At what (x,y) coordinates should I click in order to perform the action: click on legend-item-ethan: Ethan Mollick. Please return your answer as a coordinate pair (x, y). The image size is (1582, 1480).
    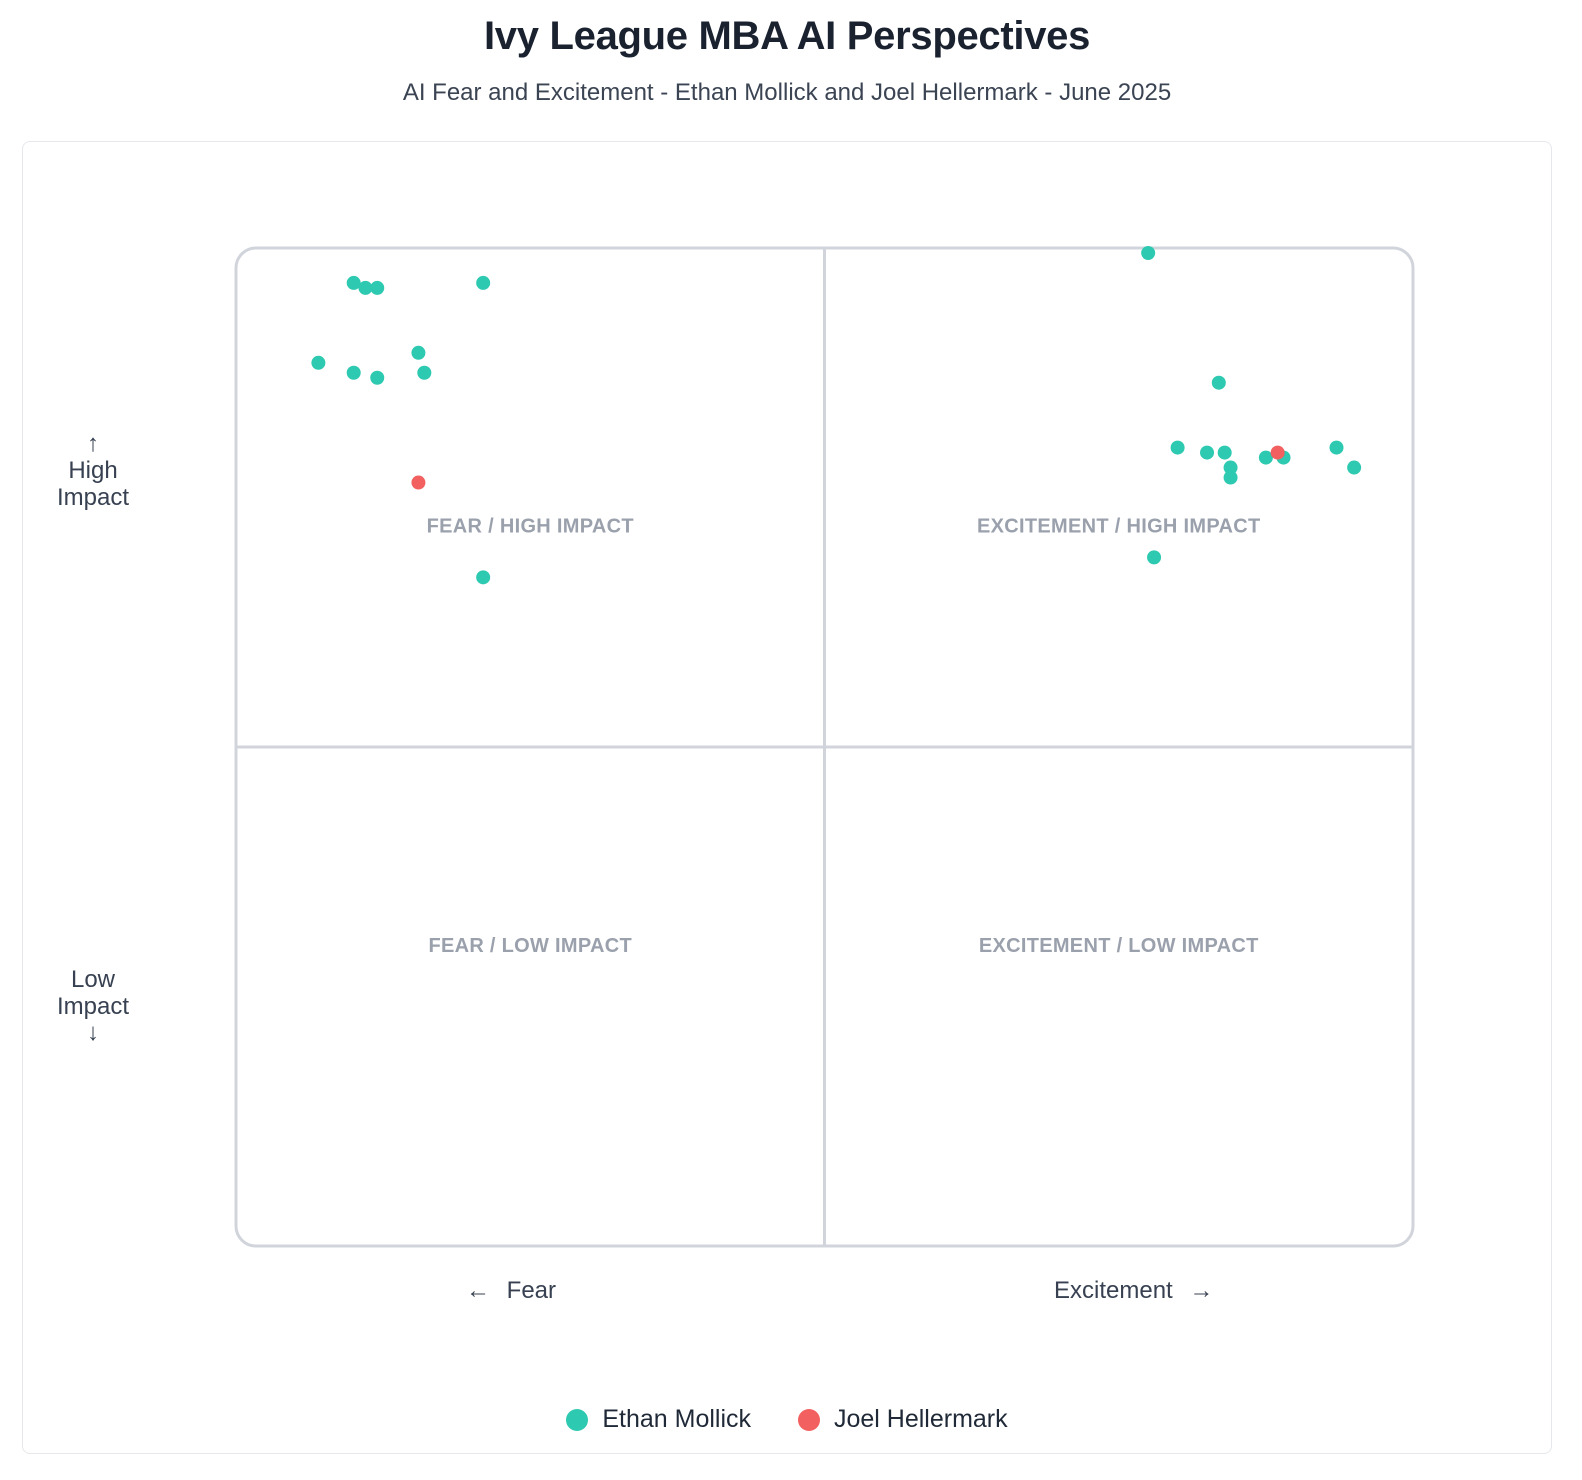
    Looking at the image, I should click on (658, 1419).